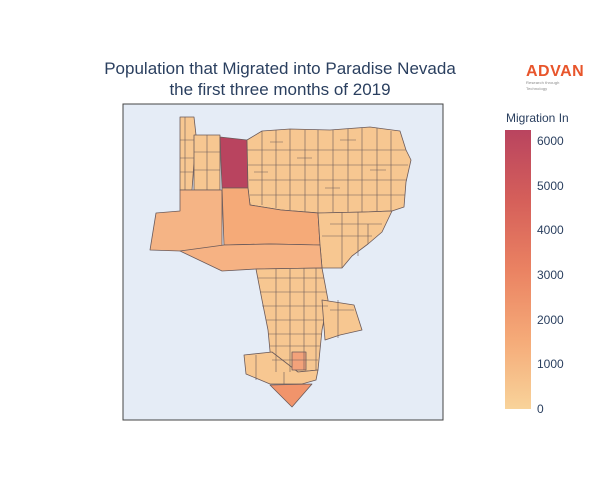 This screenshot has width=600, height=500. I want to click on region-south-small, so click(299, 361).